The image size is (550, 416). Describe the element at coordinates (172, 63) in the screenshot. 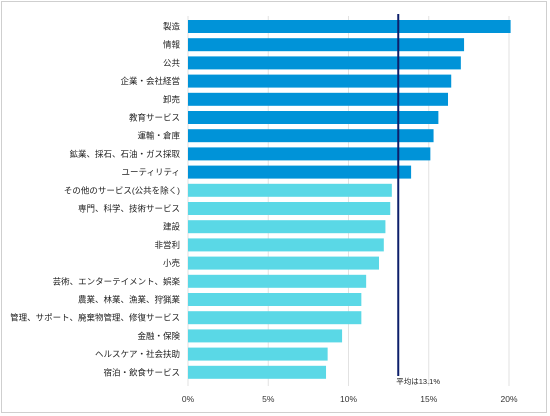

I see `category-label-2: 公共` at that location.